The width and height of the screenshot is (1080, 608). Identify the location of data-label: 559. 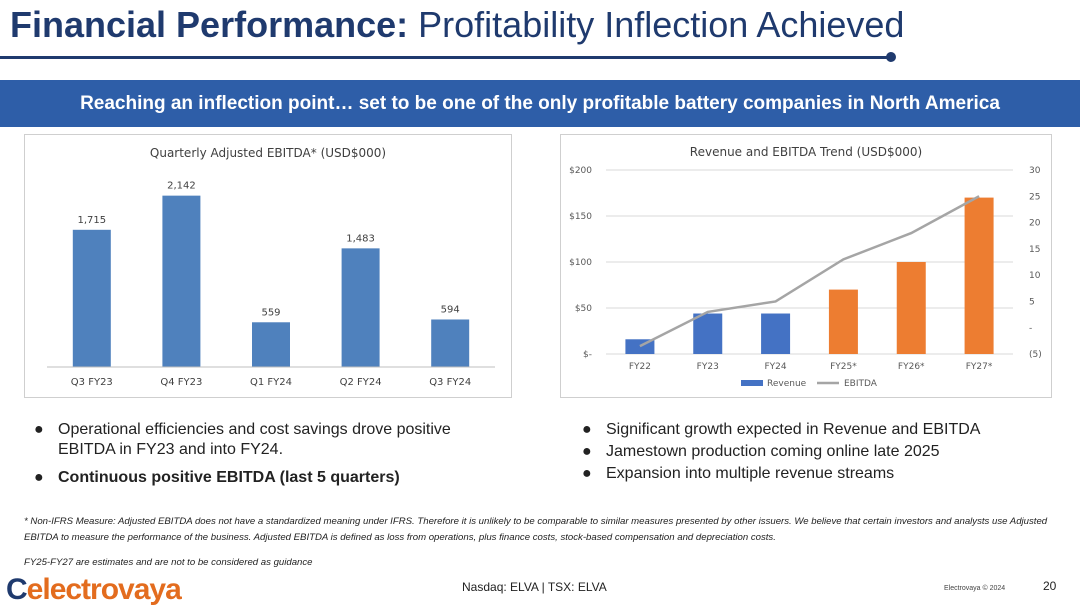
(270, 312).